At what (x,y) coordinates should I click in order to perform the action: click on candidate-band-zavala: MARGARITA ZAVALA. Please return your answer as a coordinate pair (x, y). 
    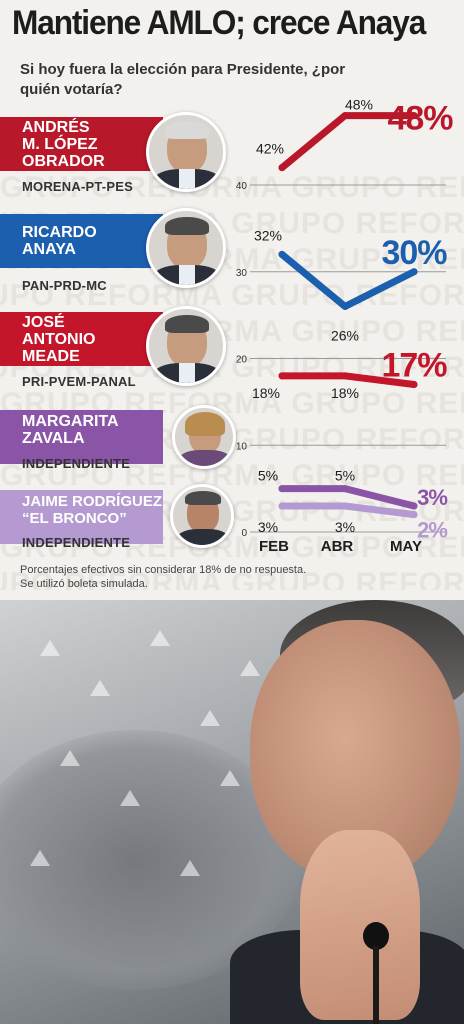
    Looking at the image, I should click on (81, 437).